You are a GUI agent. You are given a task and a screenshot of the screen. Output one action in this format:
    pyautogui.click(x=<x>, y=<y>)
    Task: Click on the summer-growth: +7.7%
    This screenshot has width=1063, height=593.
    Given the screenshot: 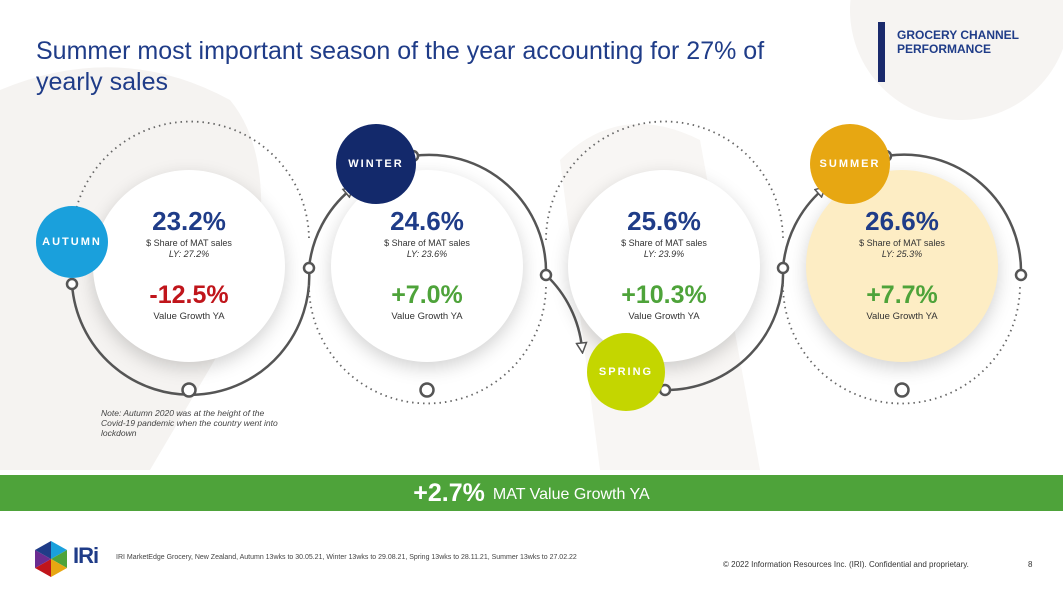 What is the action you would take?
    pyautogui.click(x=902, y=295)
    